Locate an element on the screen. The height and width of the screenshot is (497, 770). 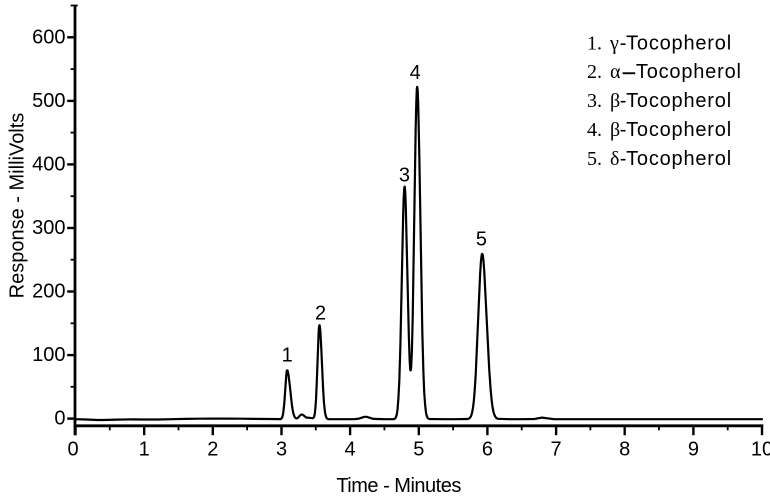
svg-text: 400 is located at coordinates (48, 164).